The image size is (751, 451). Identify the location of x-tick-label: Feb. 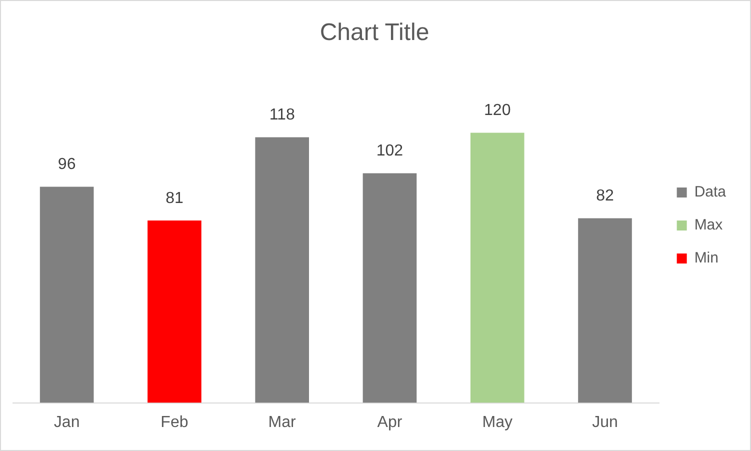
(174, 422).